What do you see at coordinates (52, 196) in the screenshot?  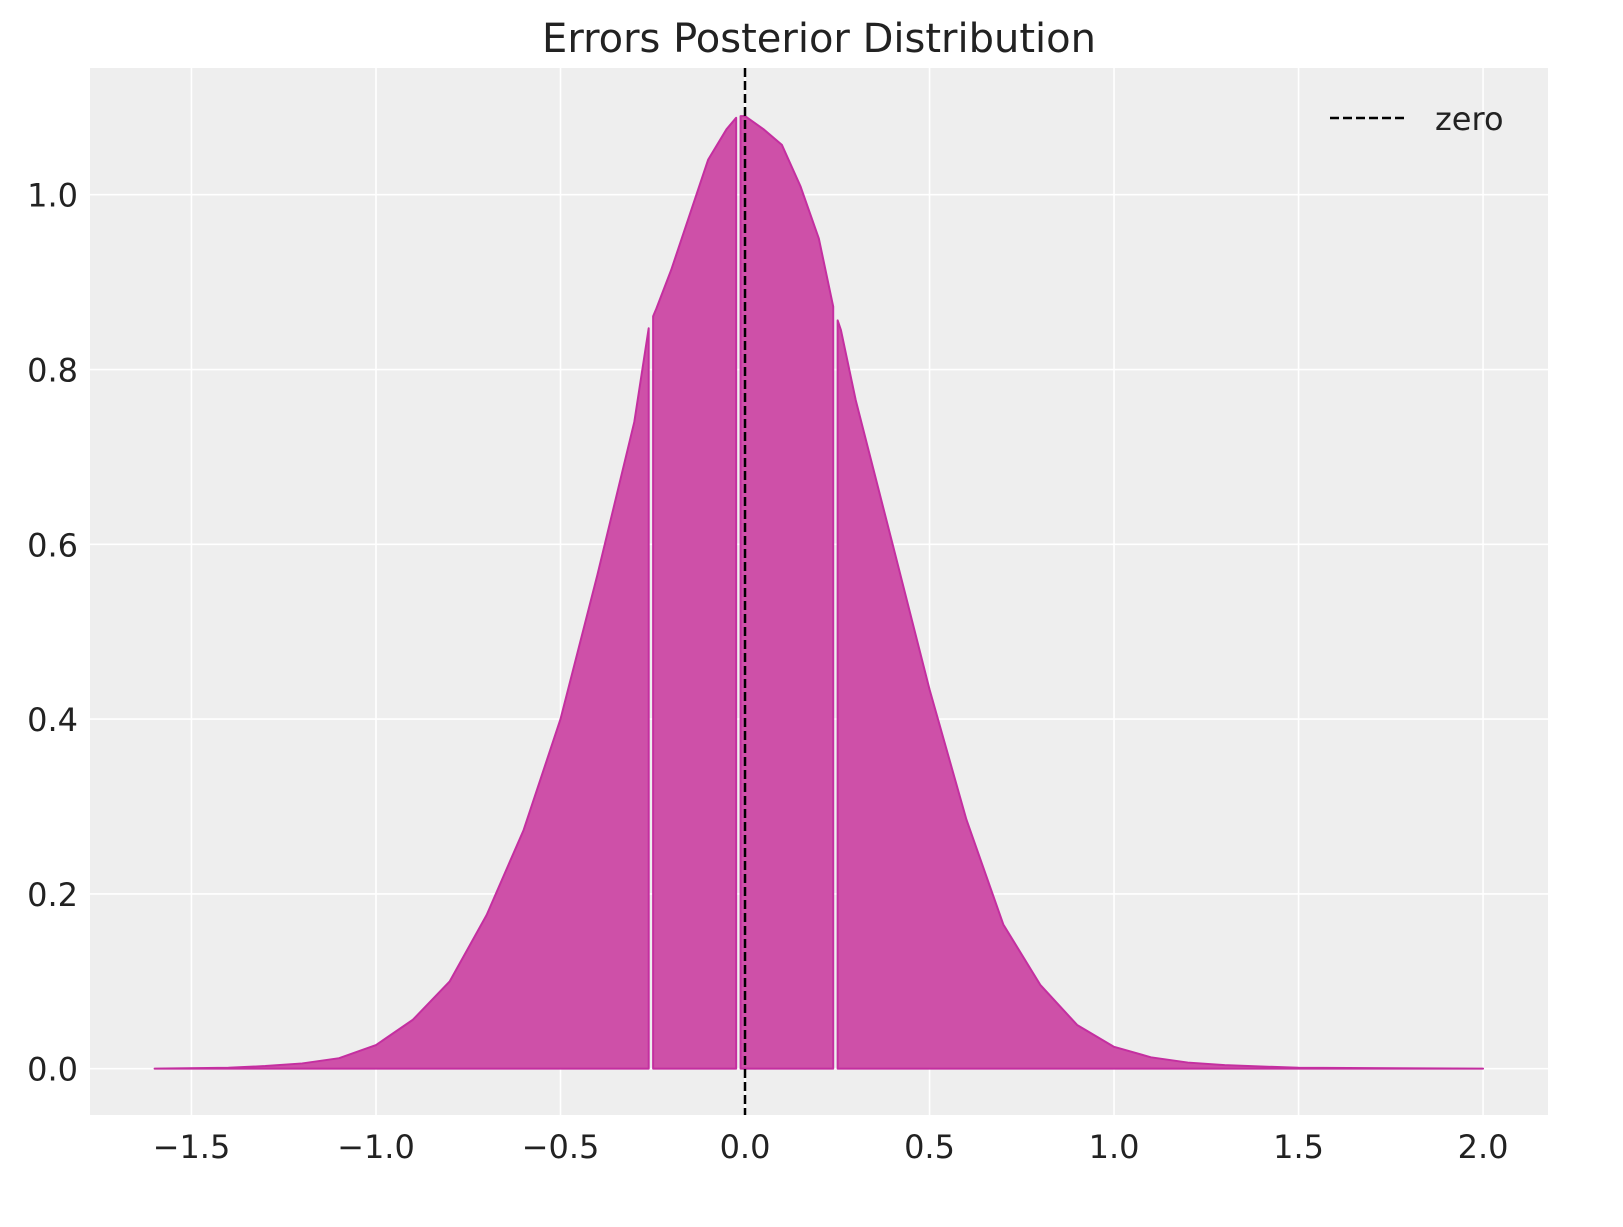 I see `y-tick-label: 1.0` at bounding box center [52, 196].